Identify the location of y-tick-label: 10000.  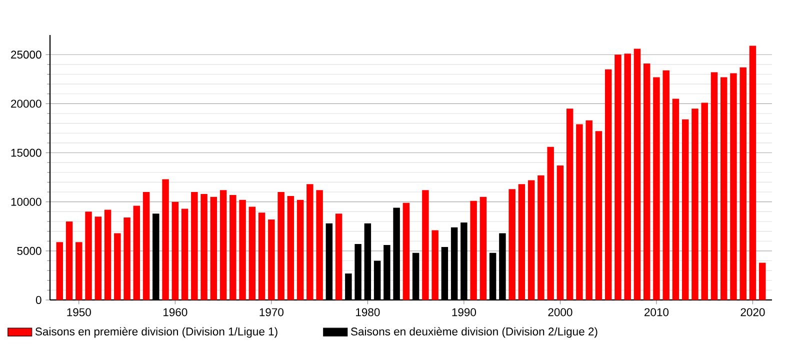
(26, 202).